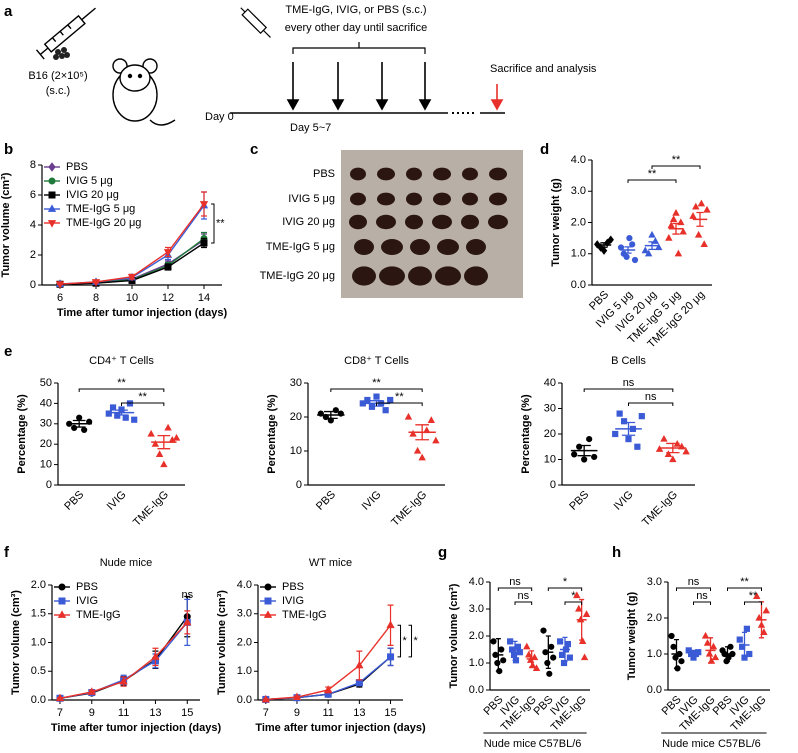 This screenshot has width=798, height=753. What do you see at coordinates (296, 417) in the screenshot?
I see `y-tick-label: 20` at bounding box center [296, 417].